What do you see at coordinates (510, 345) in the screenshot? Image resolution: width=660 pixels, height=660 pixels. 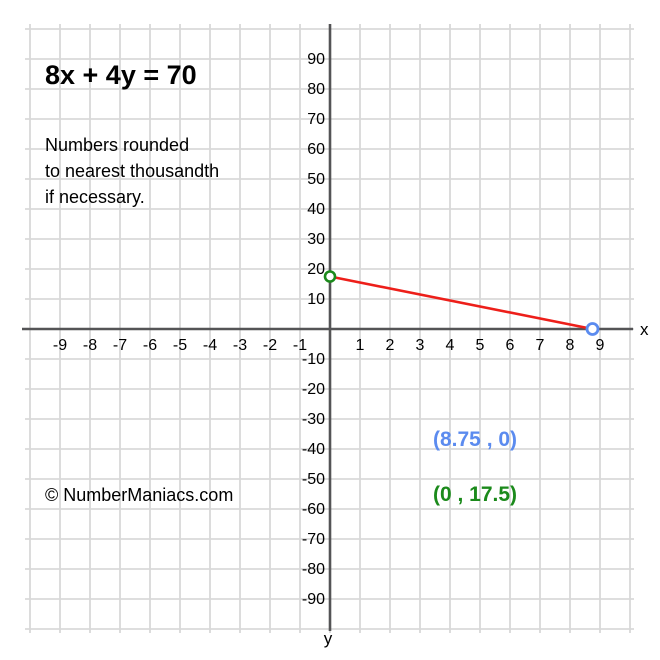 I see `x-tick-label: 6` at bounding box center [510, 345].